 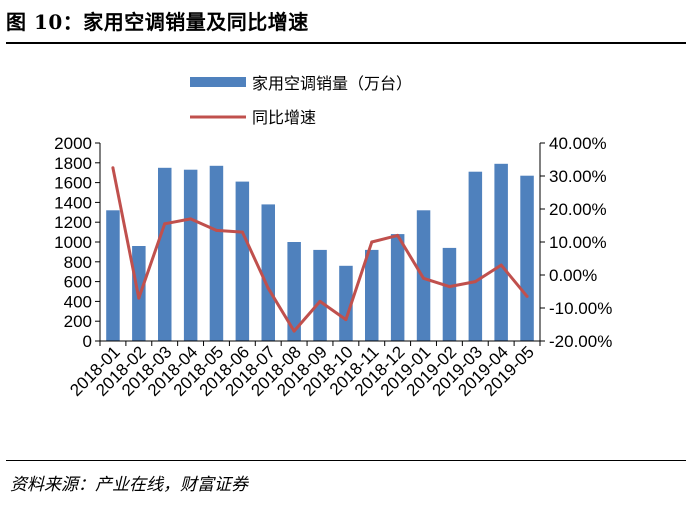 What do you see at coordinates (332, 83) in the screenshot?
I see `legend-label-sales: 家用空调销量（万台）` at bounding box center [332, 83].